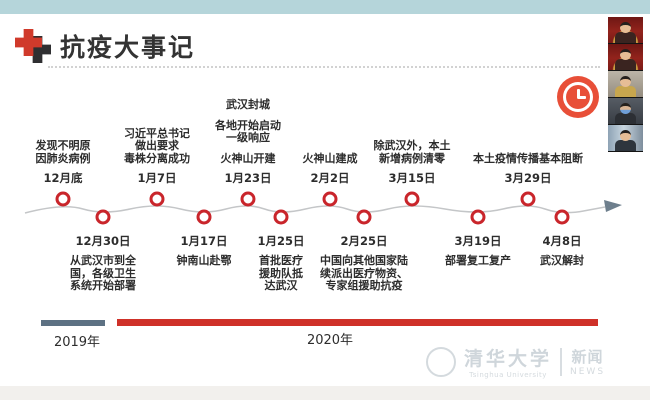 Image resolution: width=650 pixels, height=400 pixels. Describe the element at coordinates (441, 361) in the screenshot. I see `tsinghua-seal-icon` at that location.